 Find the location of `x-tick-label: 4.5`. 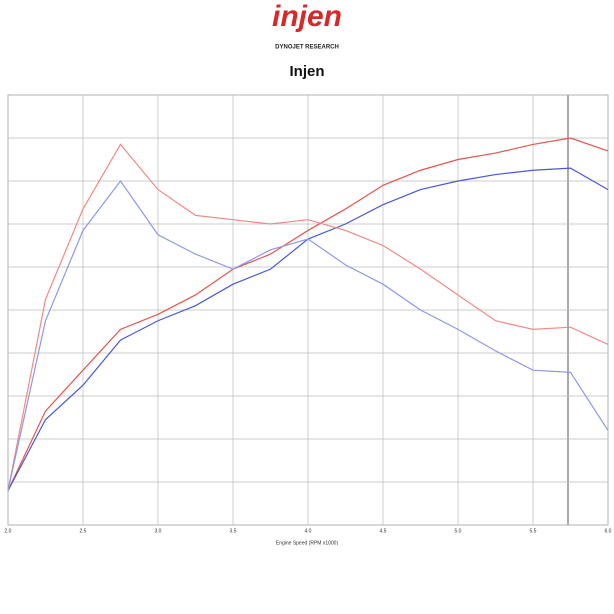

x-tick-label: 4.5 is located at coordinates (383, 531).